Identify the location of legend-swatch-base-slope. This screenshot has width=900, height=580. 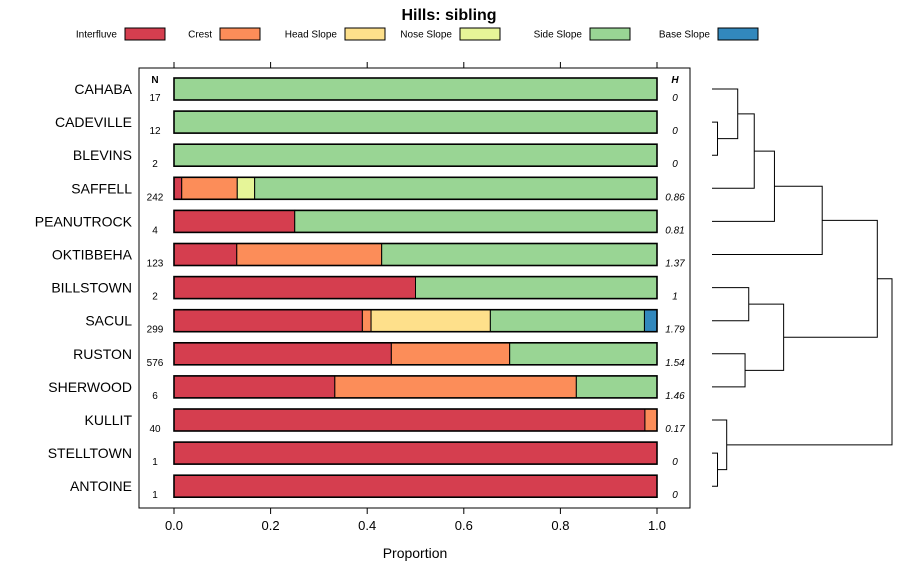
(738, 34).